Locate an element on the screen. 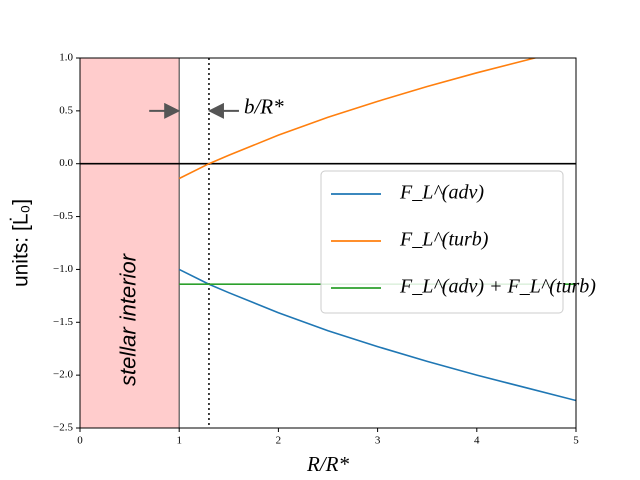 Image resolution: width=640 pixels, height=480 pixels. marker-annotation: b/R* is located at coordinates (264, 107).